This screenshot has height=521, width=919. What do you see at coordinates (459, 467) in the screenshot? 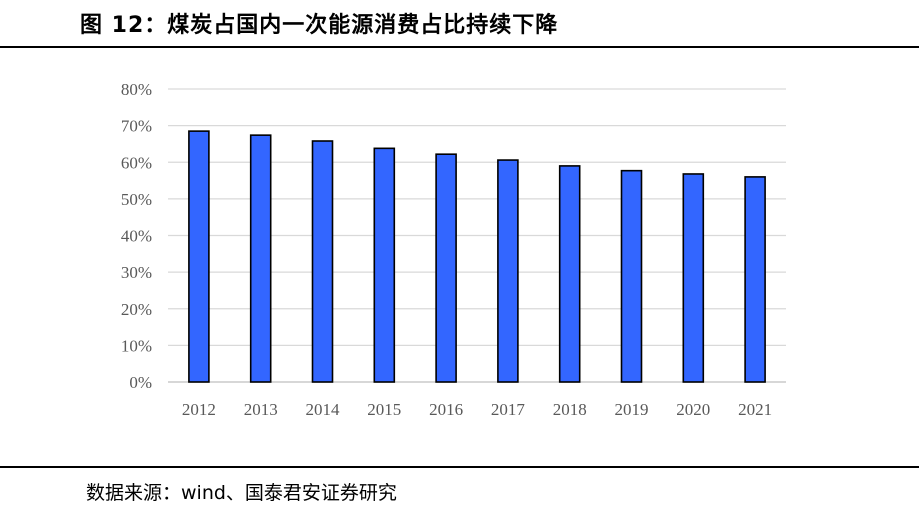
I see `footer-rule` at bounding box center [459, 467].